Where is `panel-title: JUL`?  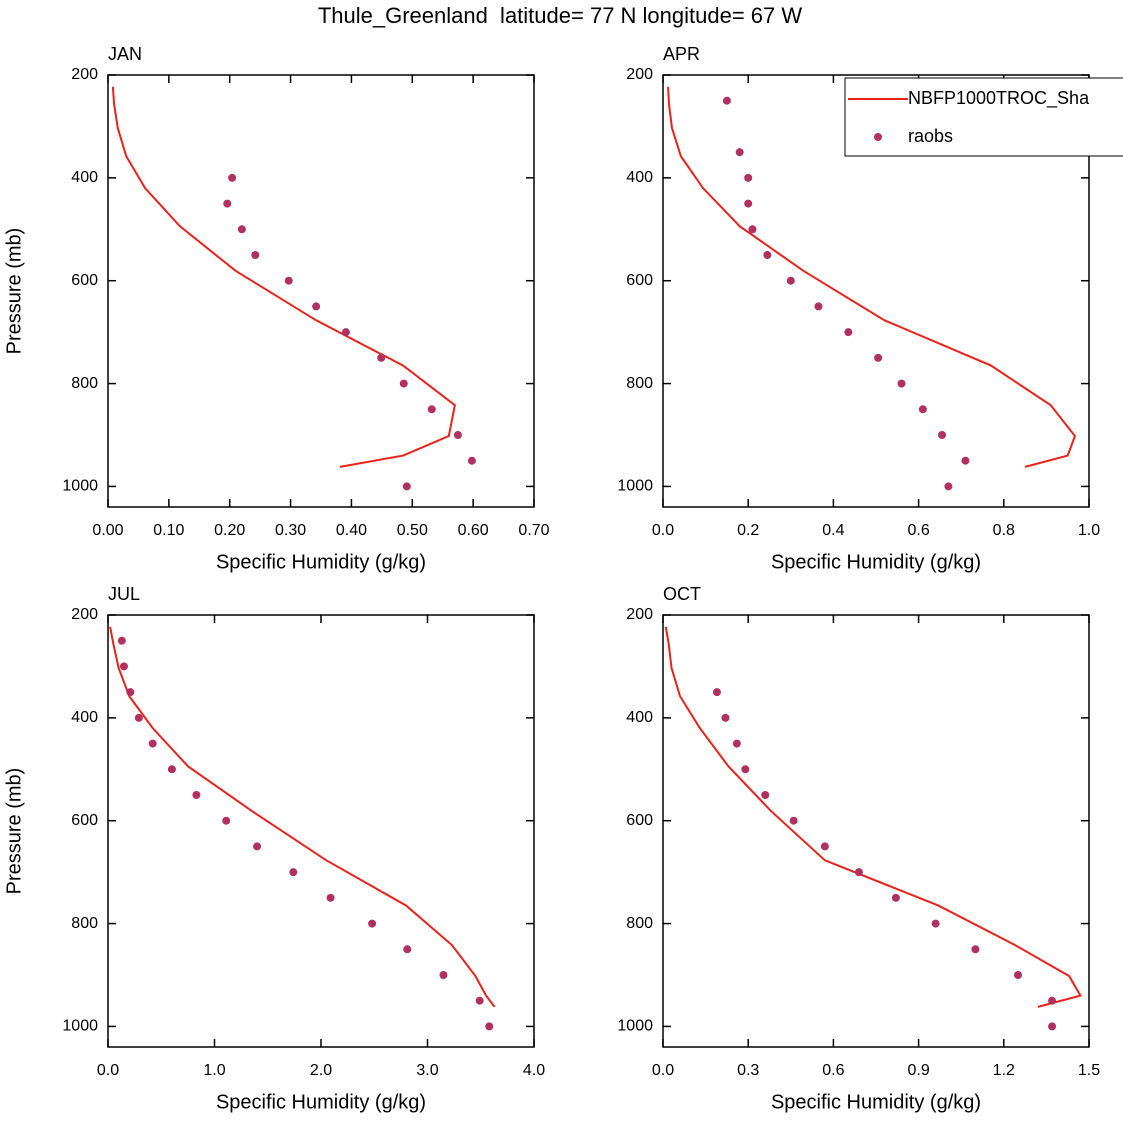
panel-title: JUL is located at coordinates (124, 594).